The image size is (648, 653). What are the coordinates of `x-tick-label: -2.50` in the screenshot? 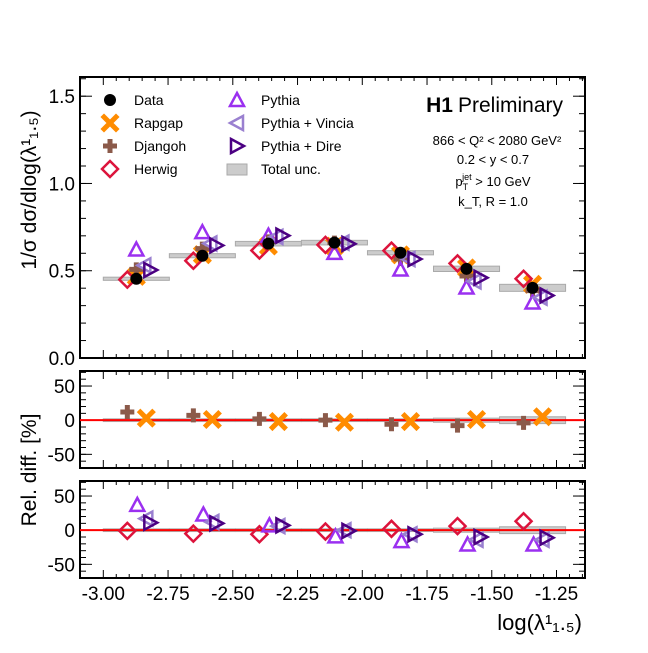 It's located at (232, 594).